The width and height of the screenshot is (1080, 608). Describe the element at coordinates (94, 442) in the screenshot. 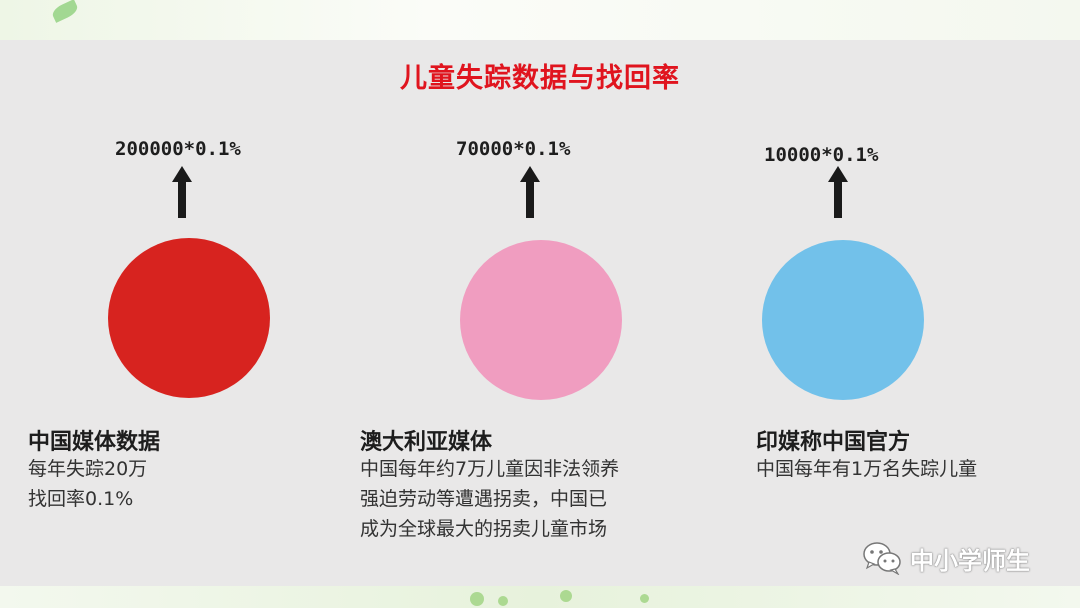

I see `source-heading: 中国媒体数据` at that location.